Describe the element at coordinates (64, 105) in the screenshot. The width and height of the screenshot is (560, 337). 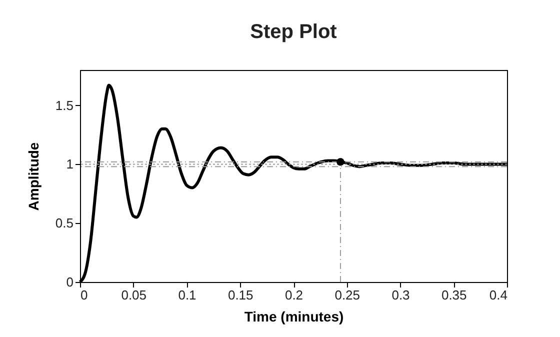
I see `y-tick-label: 1.5` at that location.